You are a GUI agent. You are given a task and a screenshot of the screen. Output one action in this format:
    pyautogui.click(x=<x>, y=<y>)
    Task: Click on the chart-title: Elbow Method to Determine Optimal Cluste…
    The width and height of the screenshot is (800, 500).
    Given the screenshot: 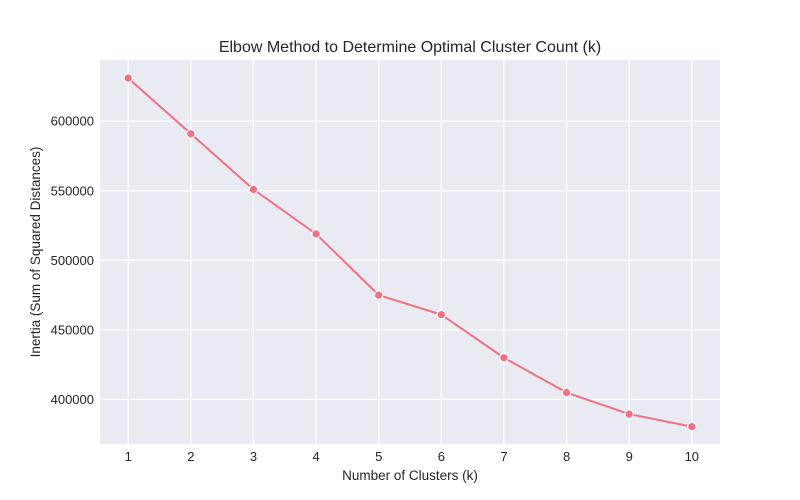 What is the action you would take?
    pyautogui.click(x=410, y=47)
    